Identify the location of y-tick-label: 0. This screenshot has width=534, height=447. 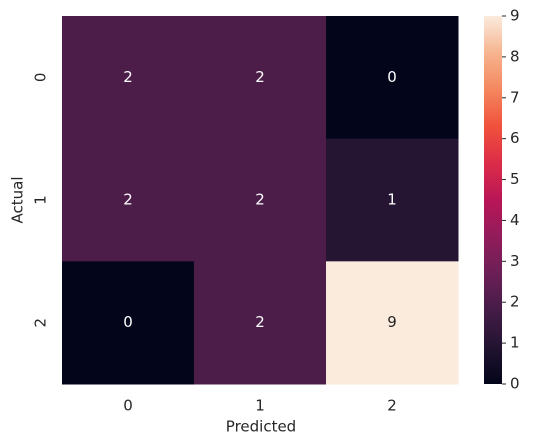
(41, 78).